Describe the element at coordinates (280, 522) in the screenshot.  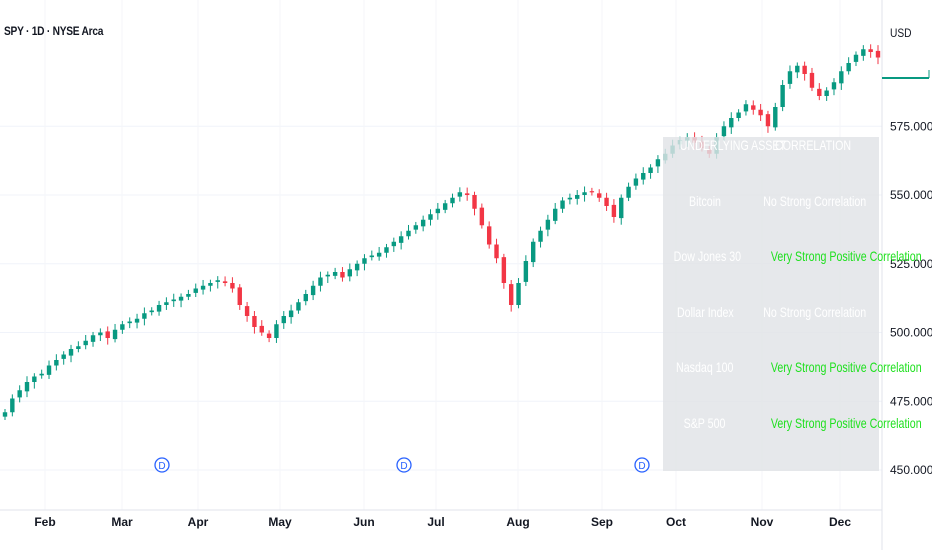
I see `x-tick-label: May` at that location.